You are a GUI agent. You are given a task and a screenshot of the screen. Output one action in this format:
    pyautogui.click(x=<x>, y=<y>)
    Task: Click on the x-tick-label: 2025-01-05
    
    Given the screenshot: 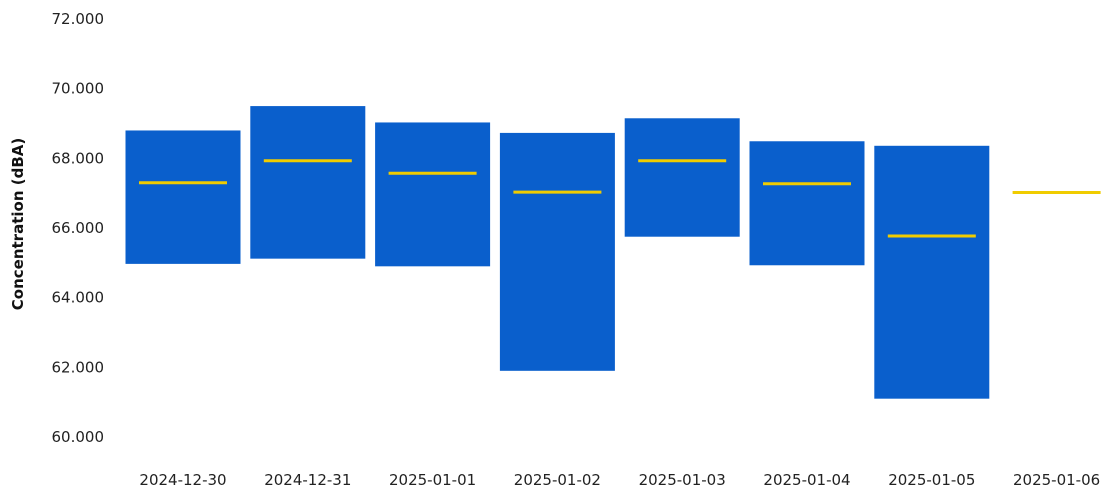 What is the action you would take?
    pyautogui.click(x=931, y=480)
    